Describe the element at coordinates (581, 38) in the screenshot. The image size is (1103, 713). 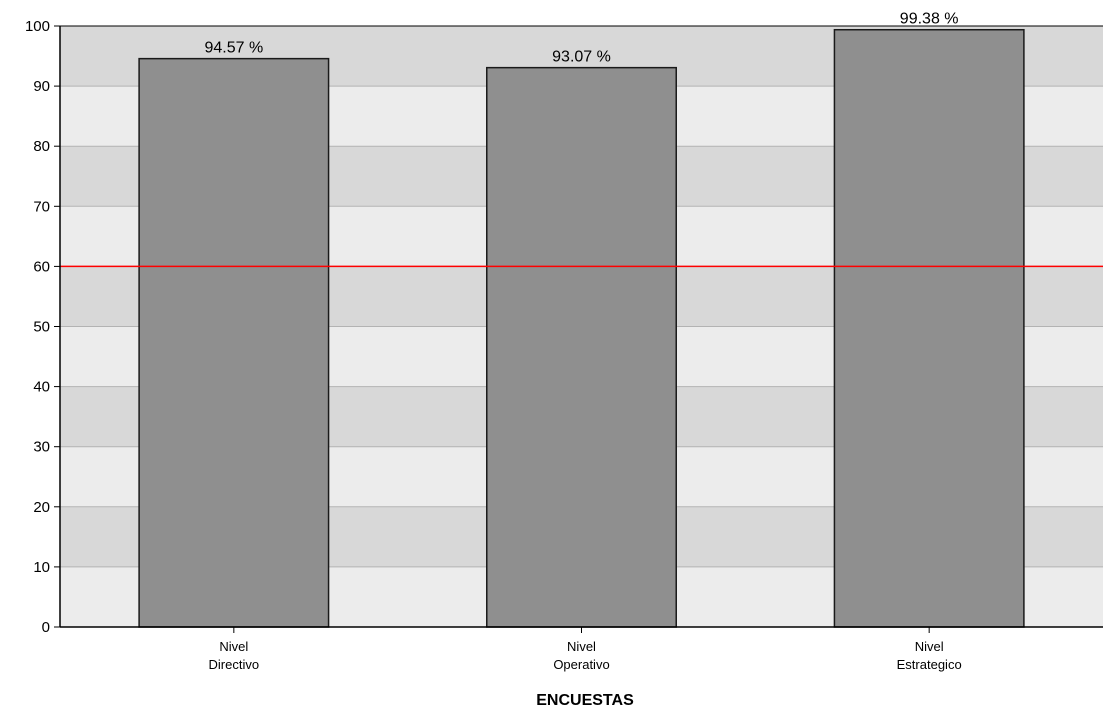
I see `data-labels: 94.57 % 93.07 % 99.38 %` at that location.